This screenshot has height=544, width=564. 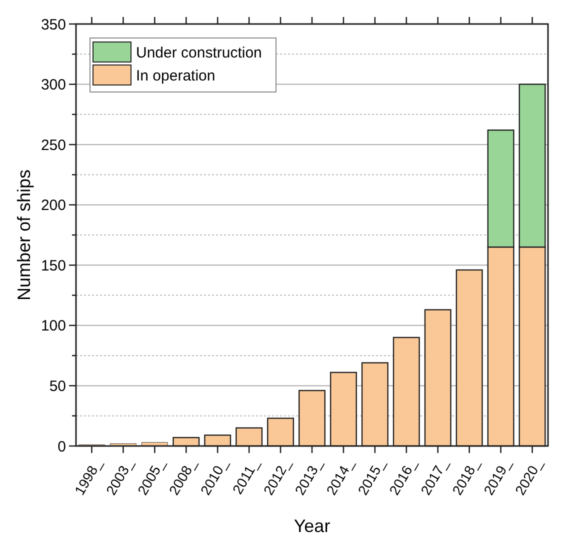 I want to click on y-tick-label: 300, so click(x=53, y=85).